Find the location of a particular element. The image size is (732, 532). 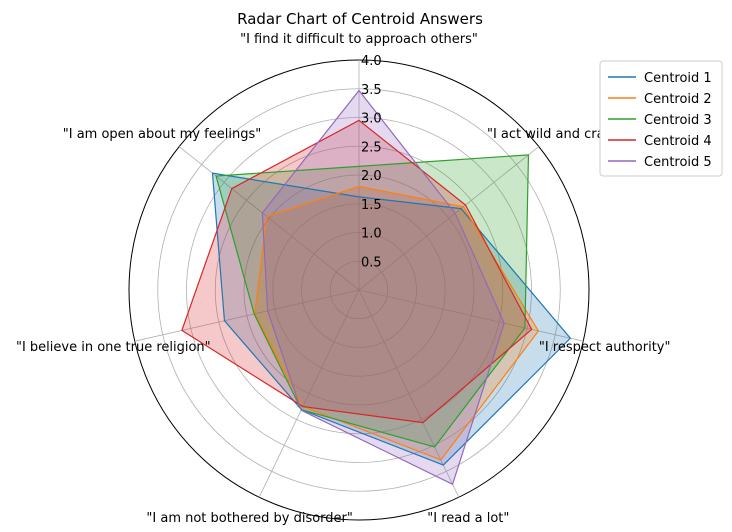

chart-title: Radar Chart of Centroid Answers is located at coordinates (360, 19).